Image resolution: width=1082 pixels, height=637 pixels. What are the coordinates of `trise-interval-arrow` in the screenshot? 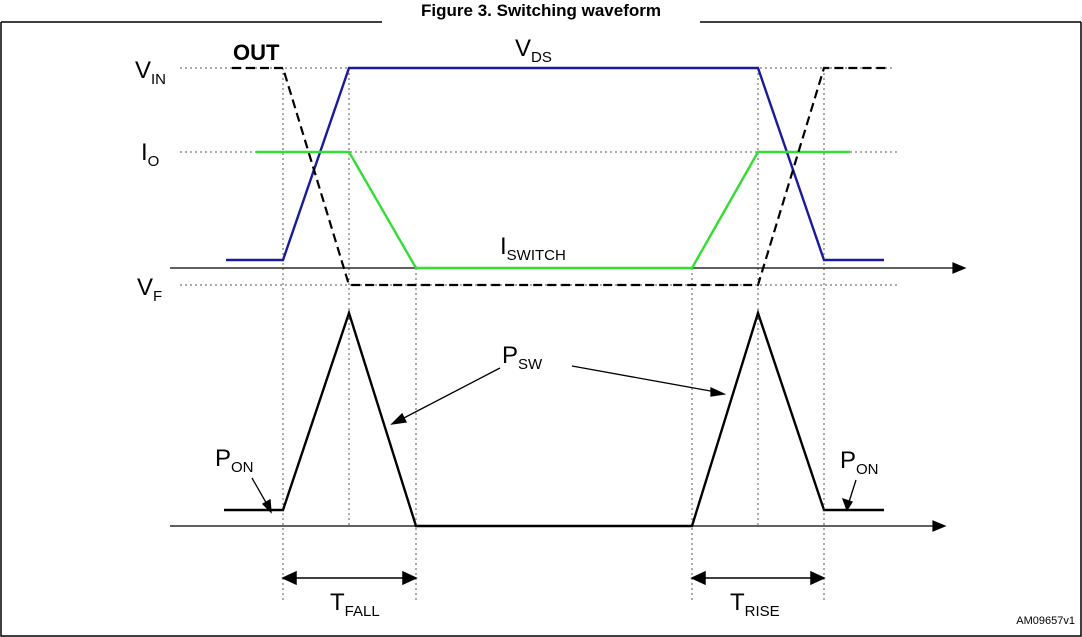 It's located at (758, 578).